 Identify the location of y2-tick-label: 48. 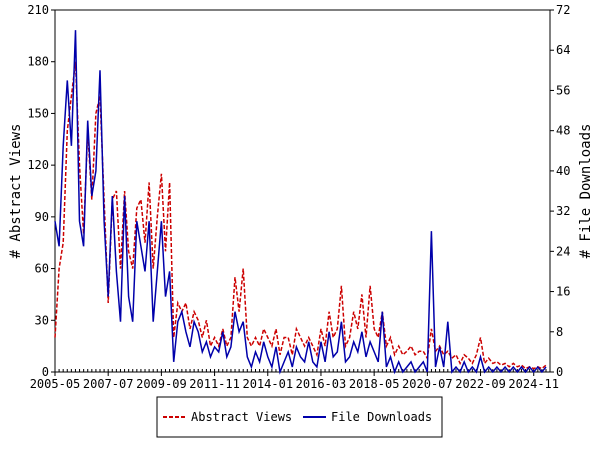
(563, 131).